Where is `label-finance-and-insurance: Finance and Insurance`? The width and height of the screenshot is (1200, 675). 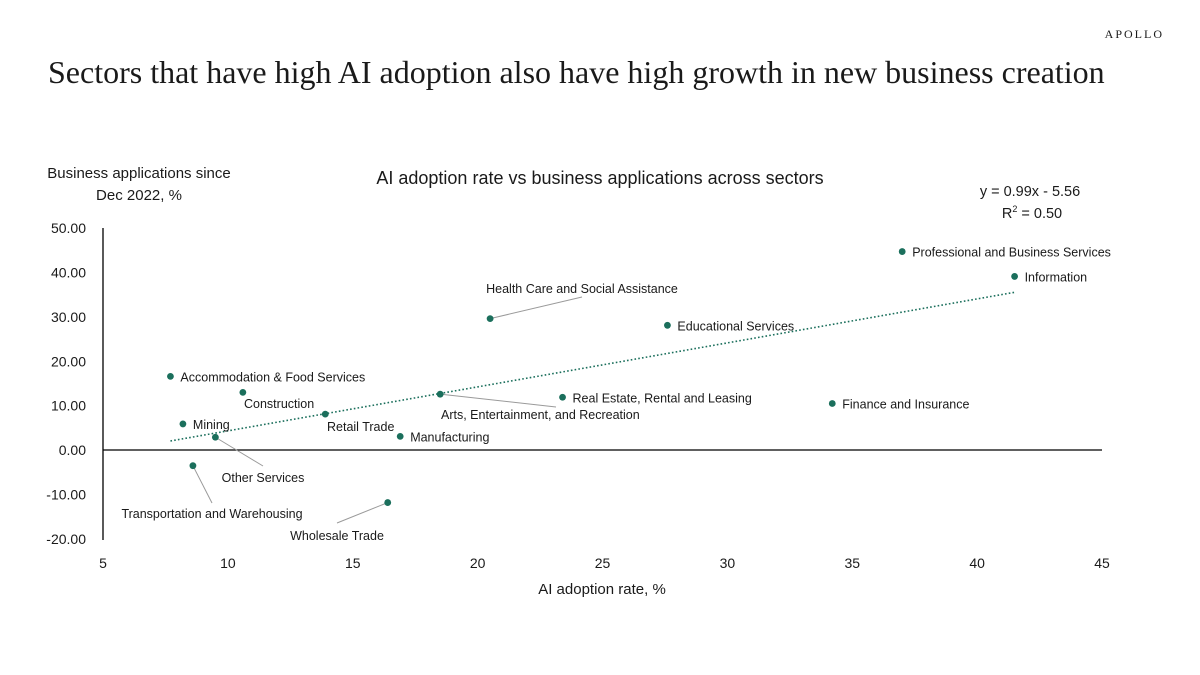 label-finance-and-insurance: Finance and Insurance is located at coordinates (905, 404).